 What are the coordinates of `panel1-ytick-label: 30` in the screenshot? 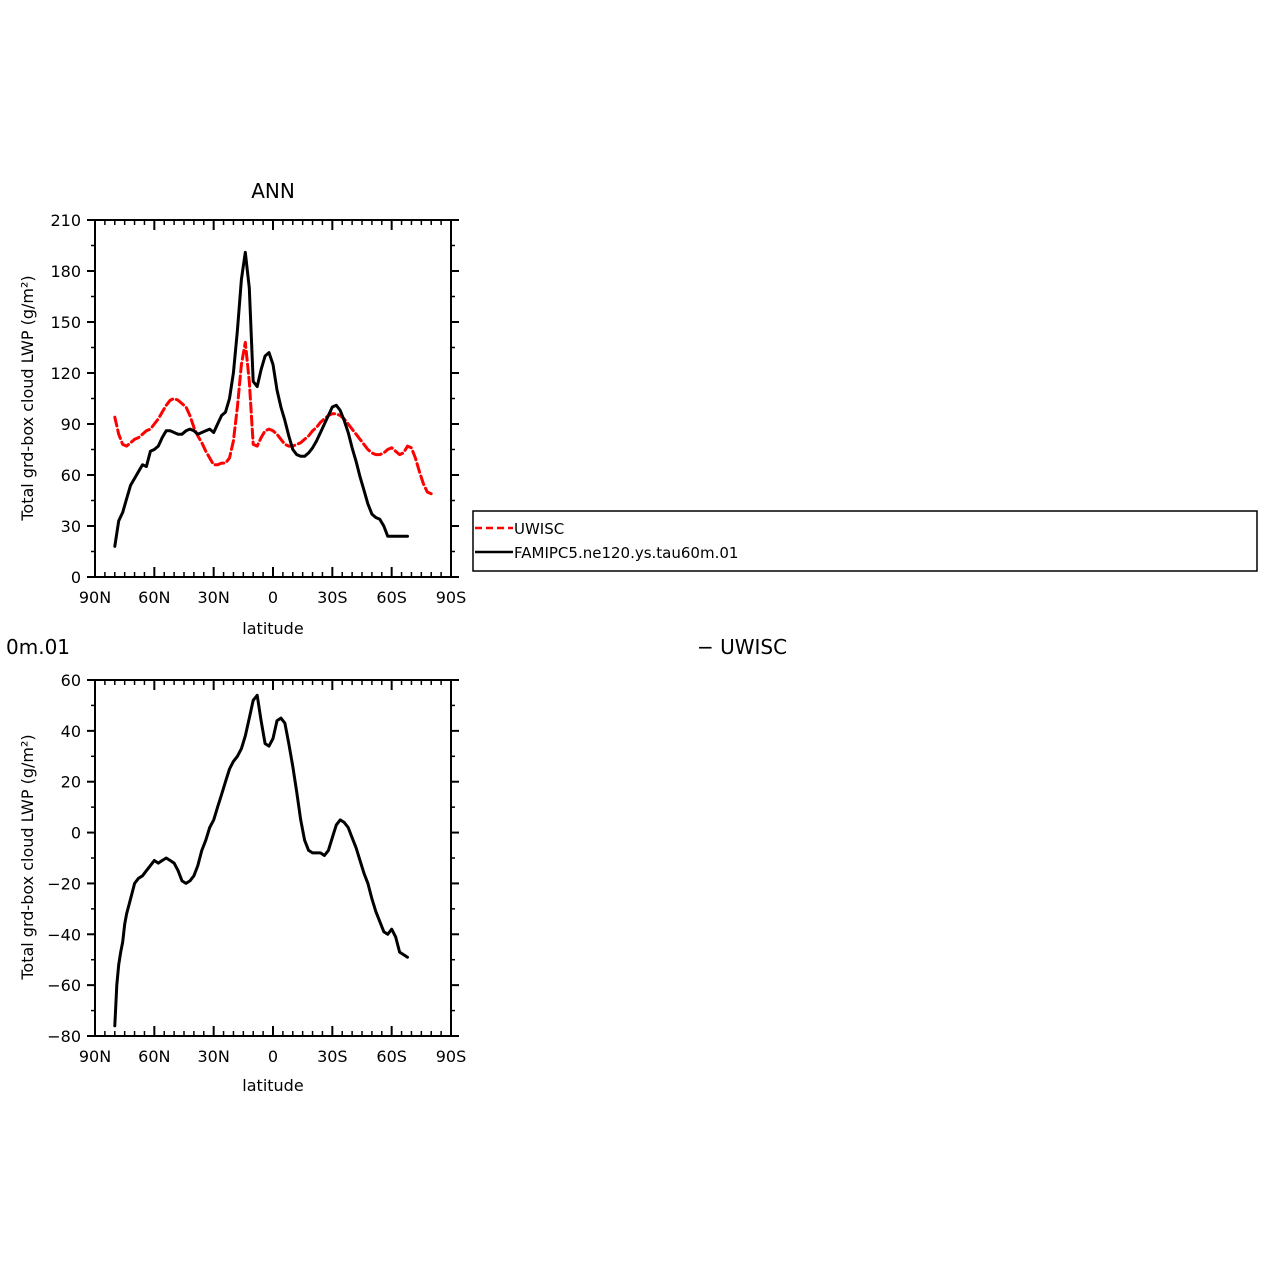 It's located at (71, 526).